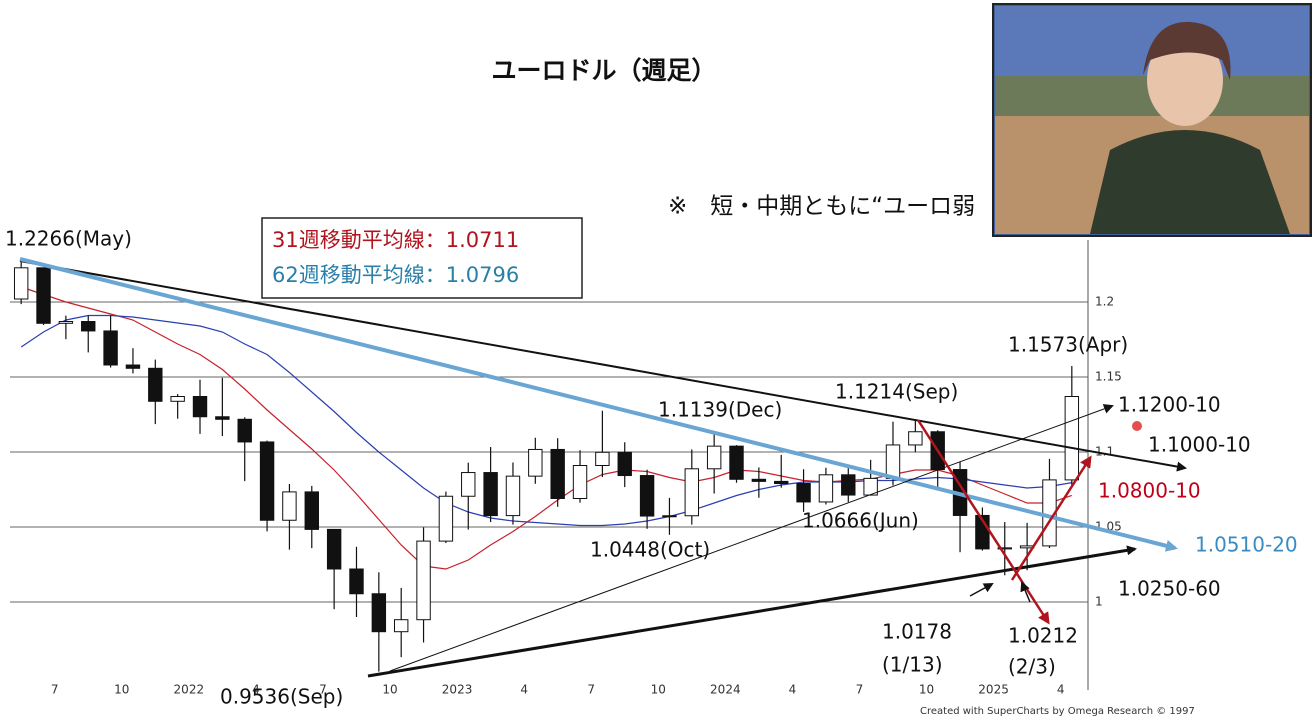  Describe the element at coordinates (68, 239) in the screenshot. I see `annotation: 1.2266(May)` at that location.